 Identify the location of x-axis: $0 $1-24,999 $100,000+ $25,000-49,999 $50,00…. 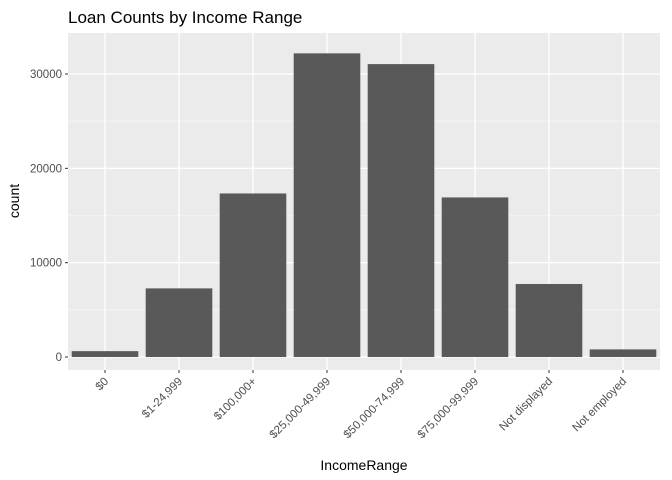
(361, 405).